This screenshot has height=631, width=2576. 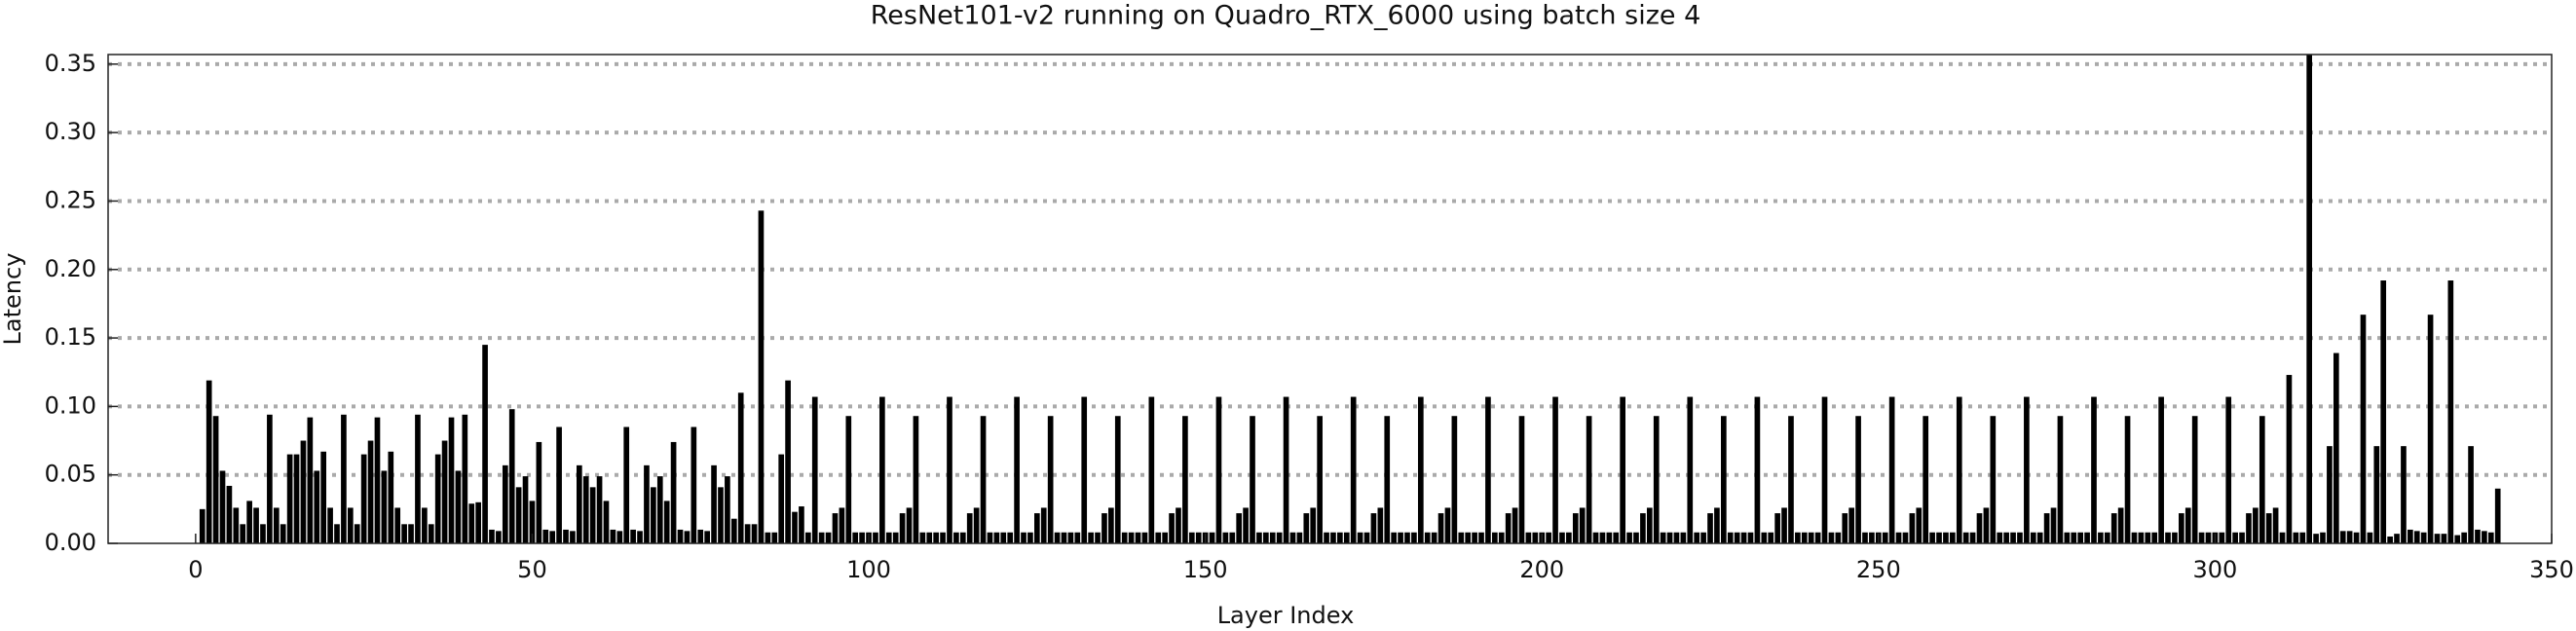 I want to click on y-tick-label: 0.05, so click(x=70, y=474).